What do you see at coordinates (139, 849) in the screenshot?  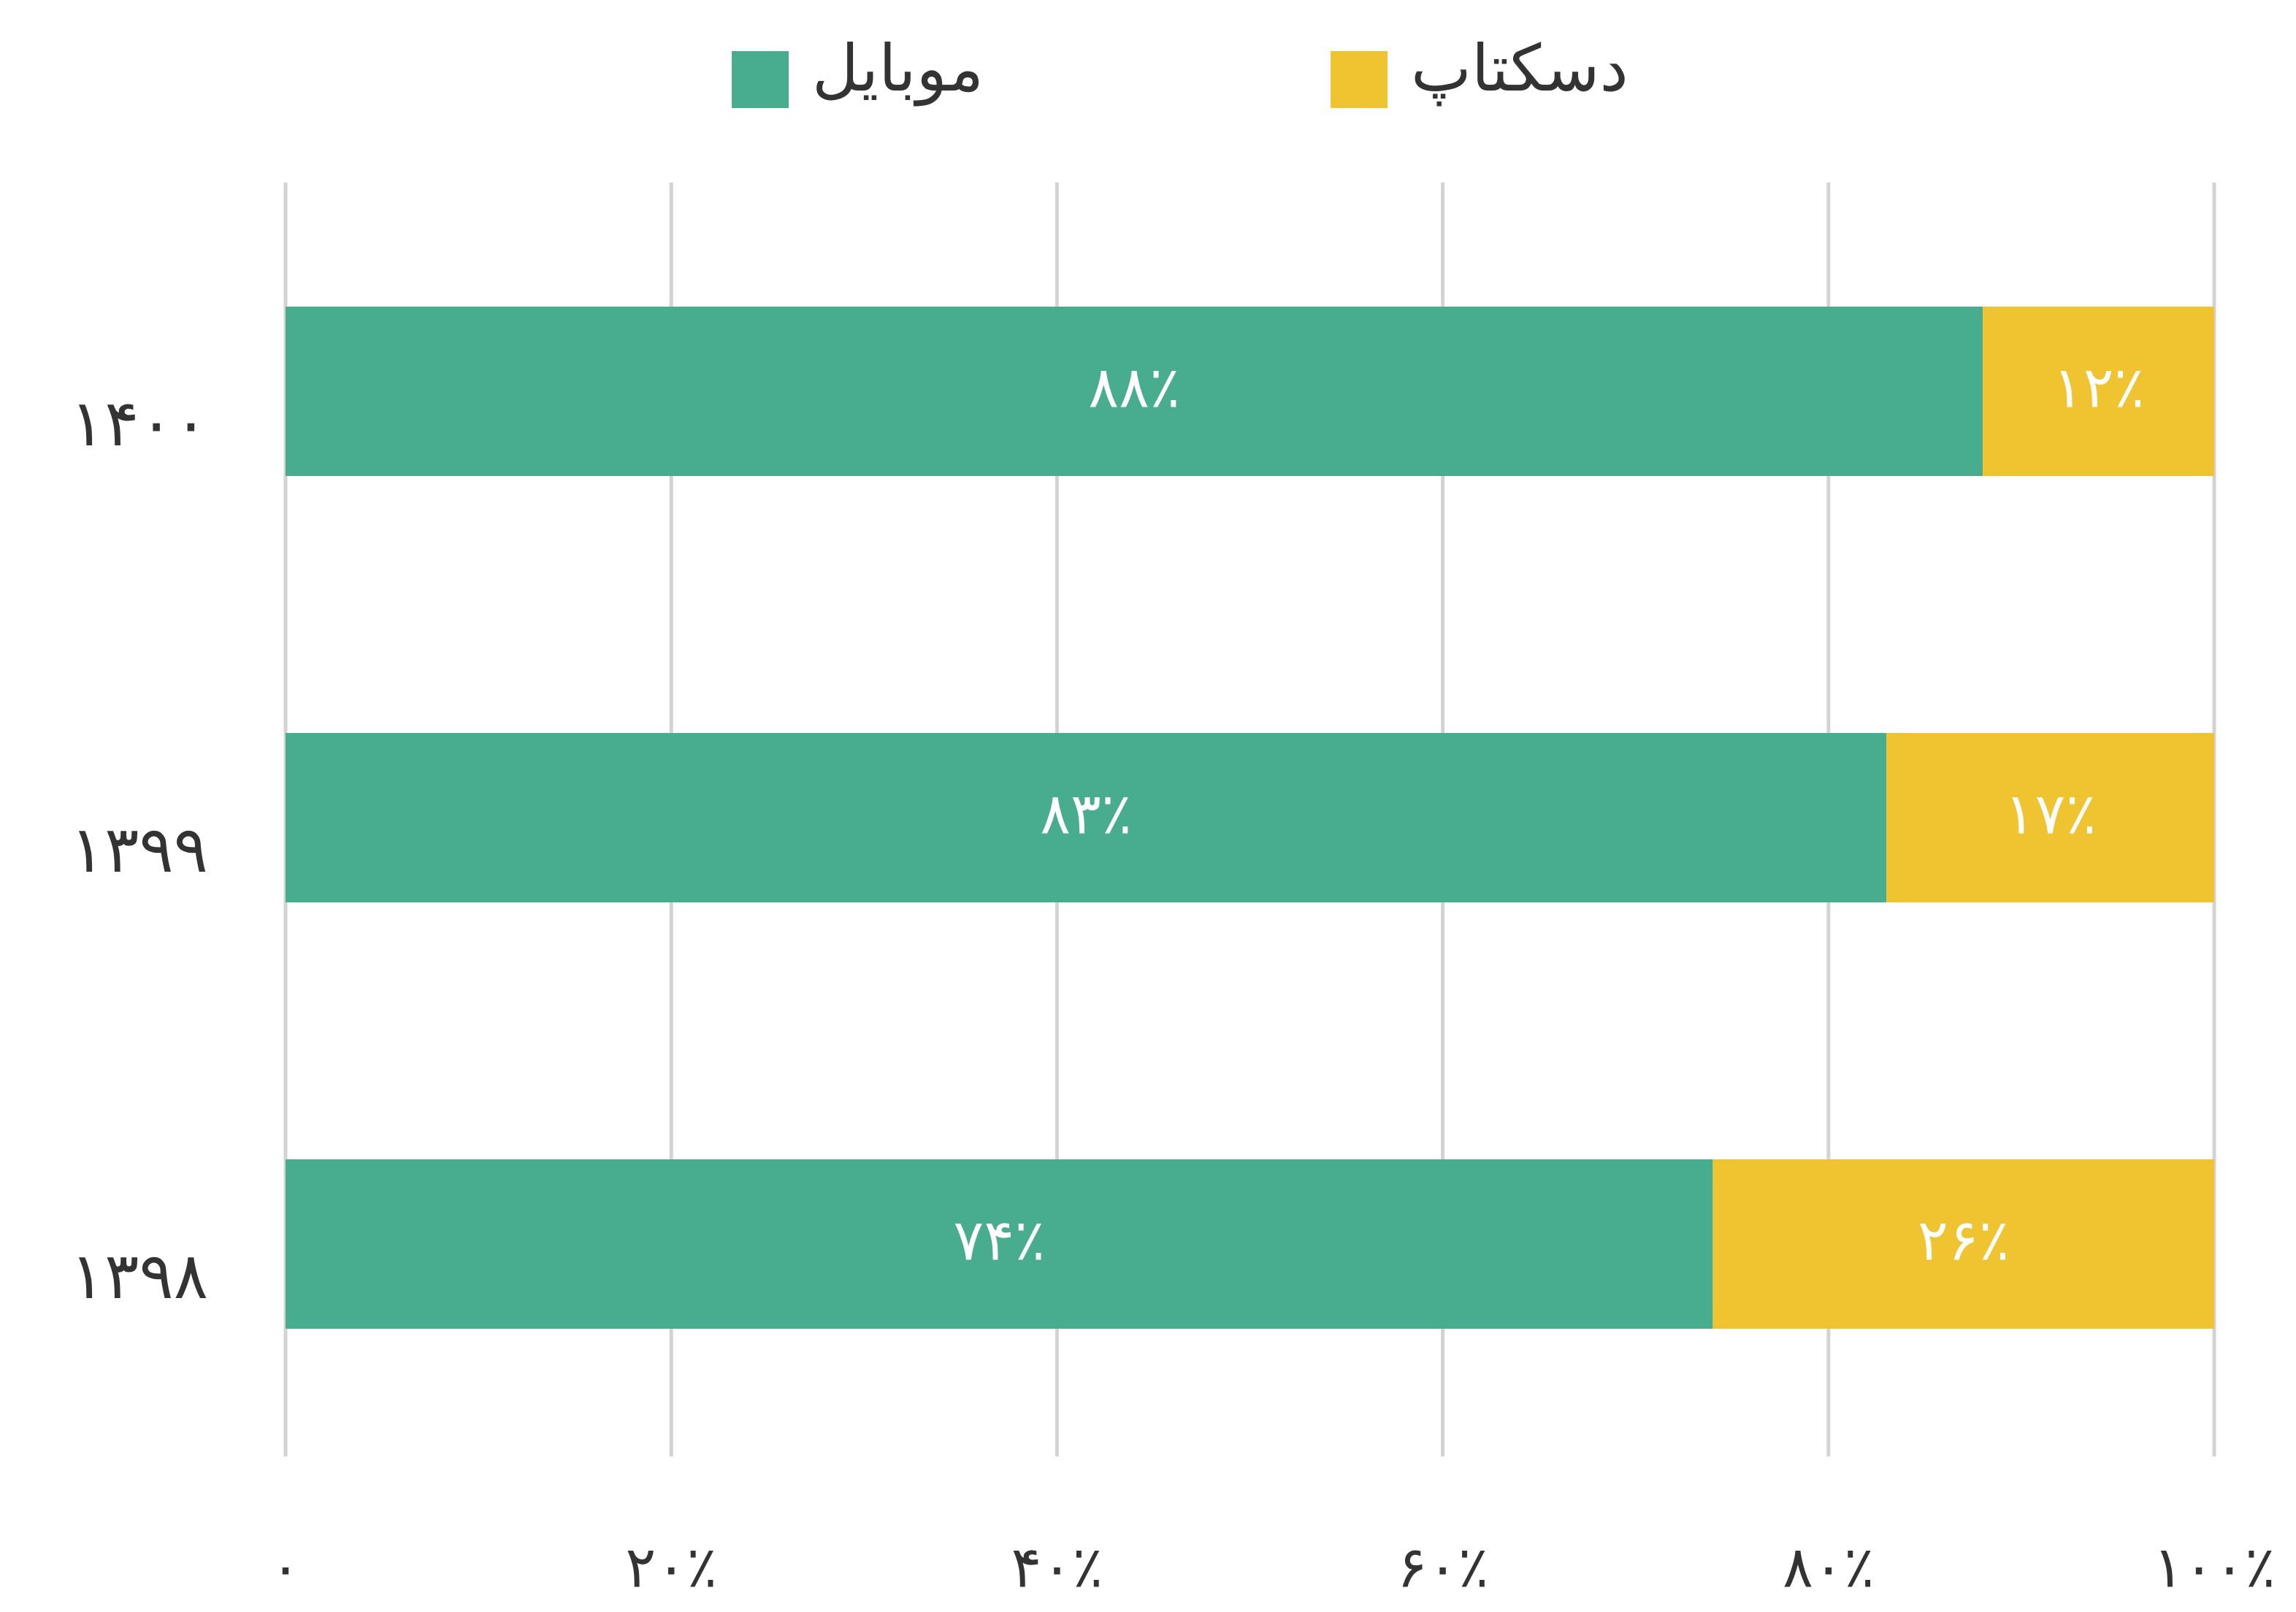 I see `y-tick-label: ۱۳۹۹` at bounding box center [139, 849].